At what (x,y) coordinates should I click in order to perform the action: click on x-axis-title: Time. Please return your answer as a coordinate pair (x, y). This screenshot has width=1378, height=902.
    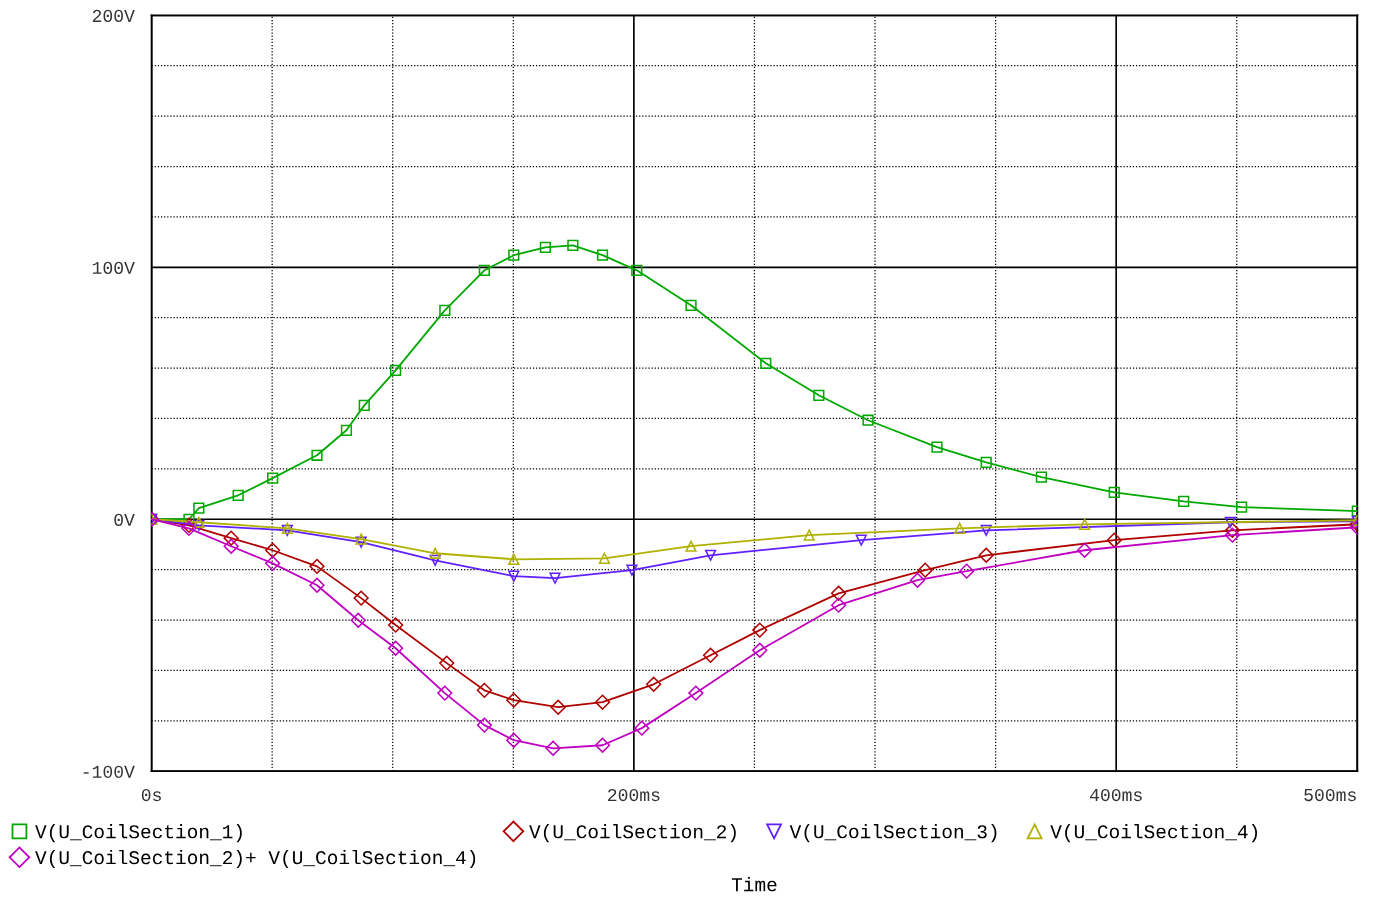
    Looking at the image, I should click on (754, 884).